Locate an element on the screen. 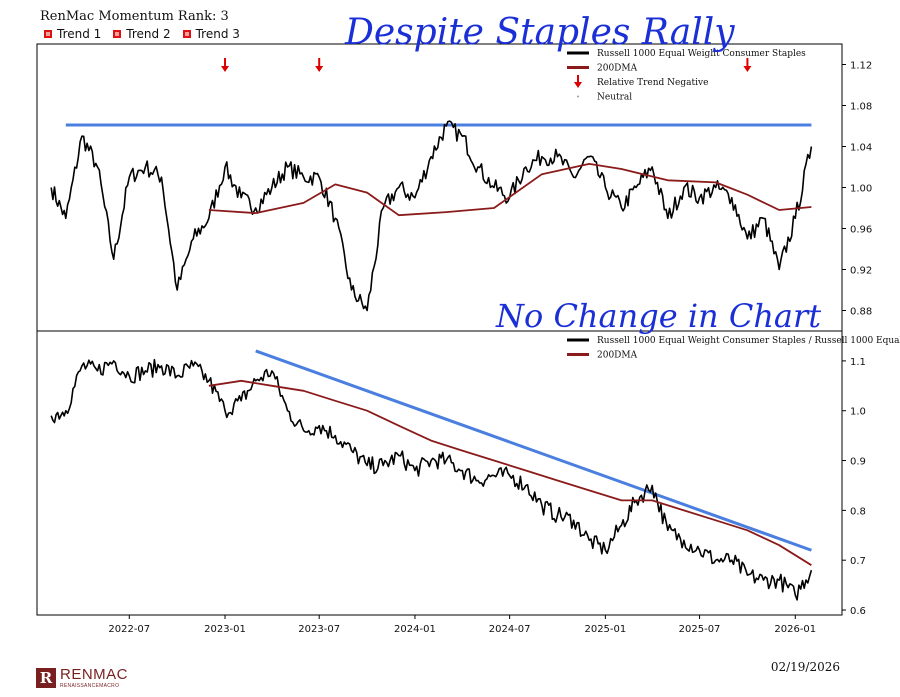 The width and height of the screenshot is (900, 697). y-tick-label: 1.12 is located at coordinates (861, 66).